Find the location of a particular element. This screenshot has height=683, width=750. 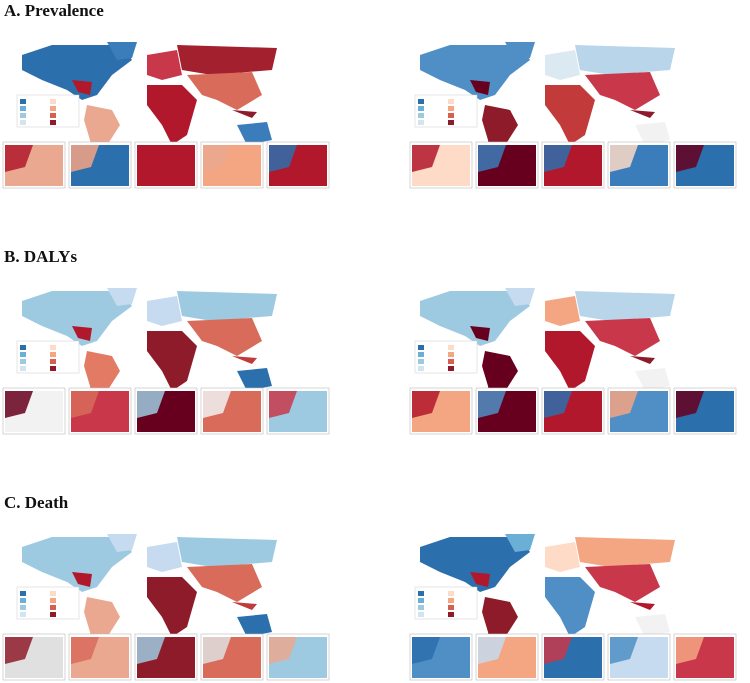

panel-title: C. Death is located at coordinates (36, 502).